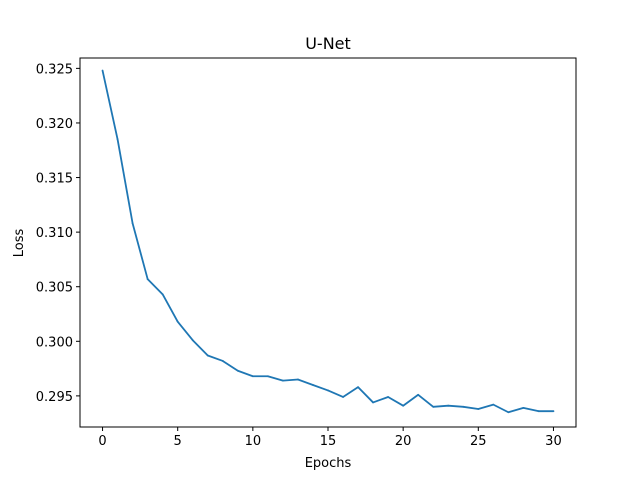 The width and height of the screenshot is (640, 480). I want to click on y-tick-label: 0.320, so click(54, 124).